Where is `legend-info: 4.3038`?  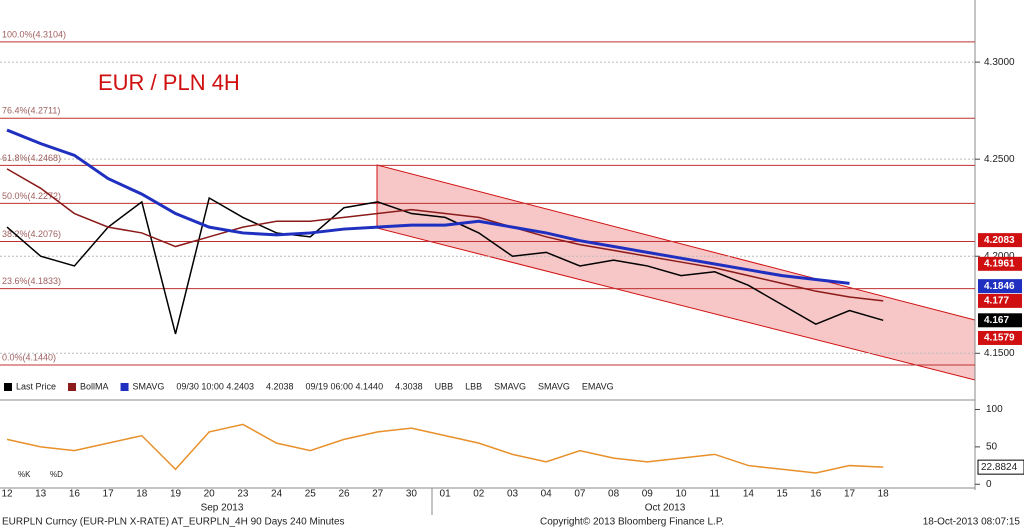
legend-info: 4.3038 is located at coordinates (409, 386).